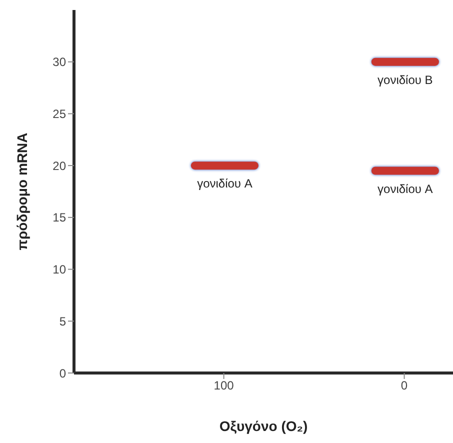 The height and width of the screenshot is (443, 453). Describe the element at coordinates (22, 191) in the screenshot. I see `y-axis-title: πρόδρομο mRNA` at that location.